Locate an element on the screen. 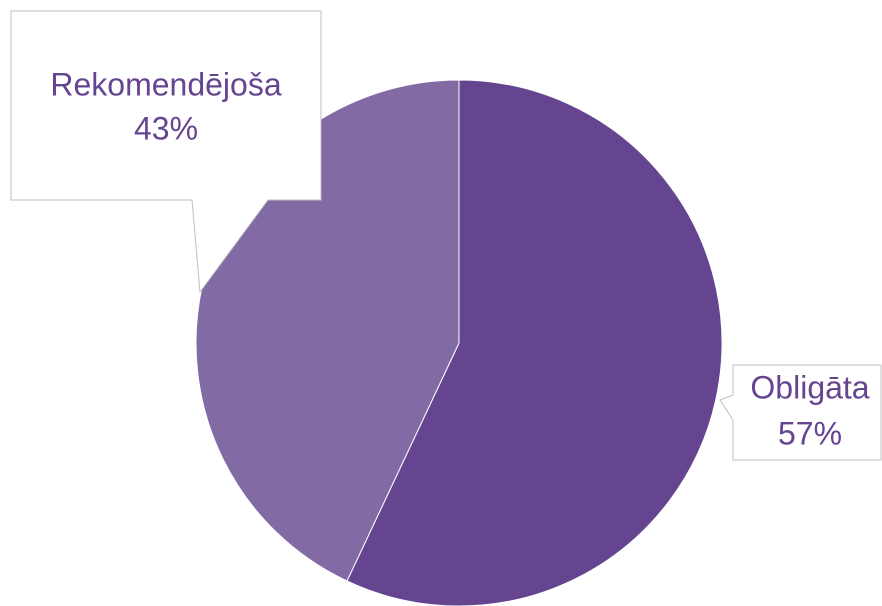  value-label: 57% is located at coordinates (810, 433).